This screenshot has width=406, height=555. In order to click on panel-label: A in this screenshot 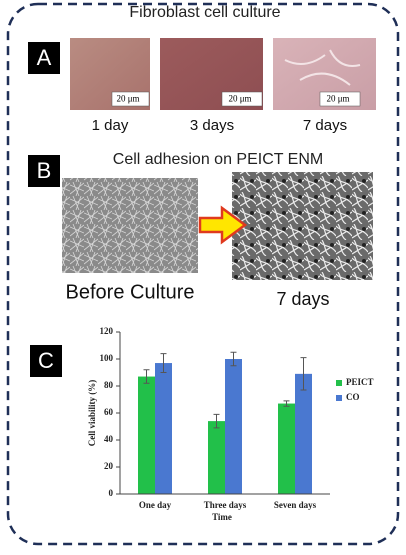, I will do `click(44, 57)`.